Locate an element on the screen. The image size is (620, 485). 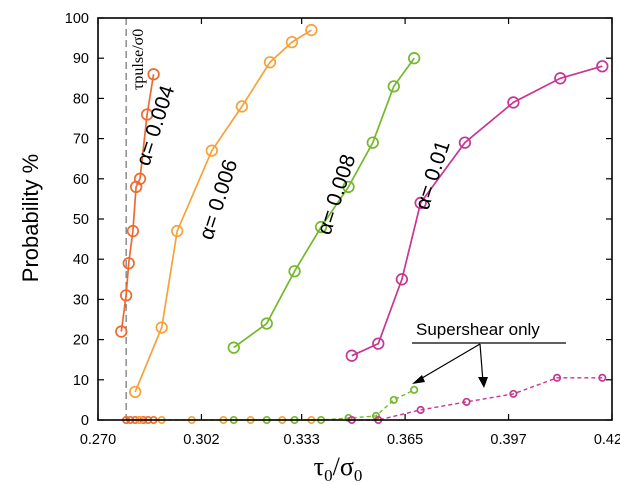
y-tick-label: 40 is located at coordinates (81, 260).